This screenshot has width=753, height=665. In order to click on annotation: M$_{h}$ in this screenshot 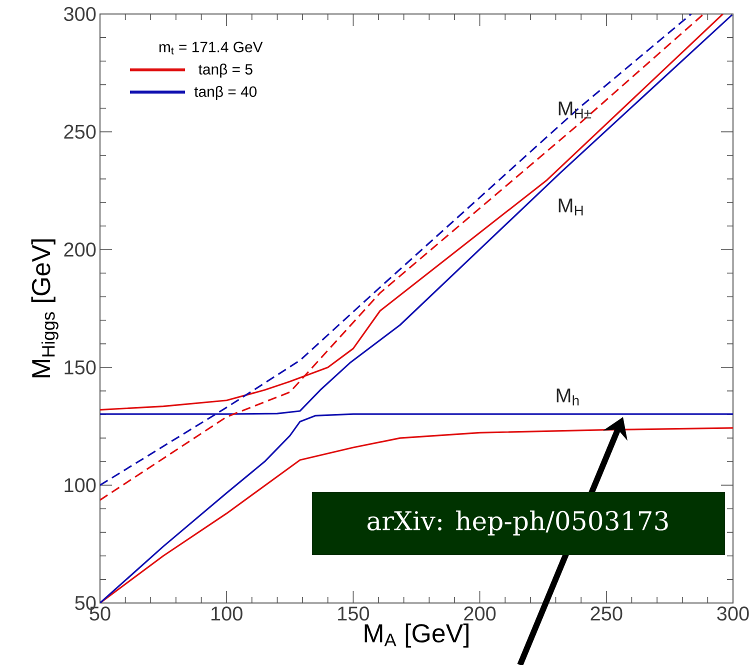, I will do `click(567, 397)`.